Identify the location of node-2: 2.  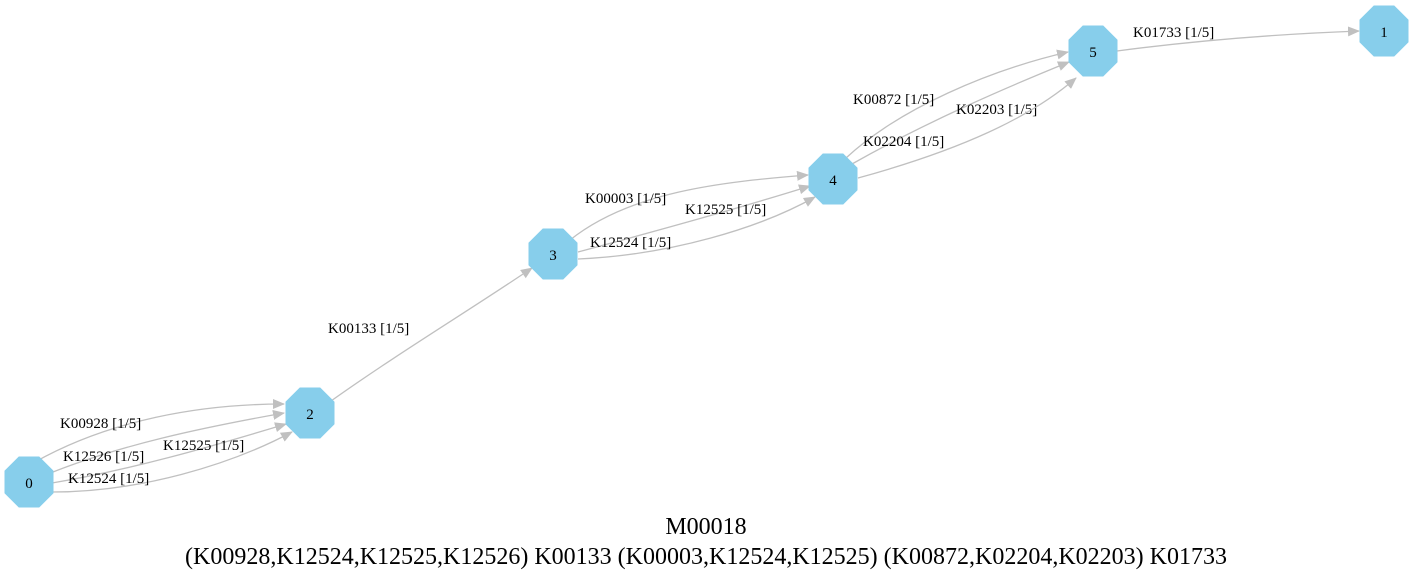
(310, 413).